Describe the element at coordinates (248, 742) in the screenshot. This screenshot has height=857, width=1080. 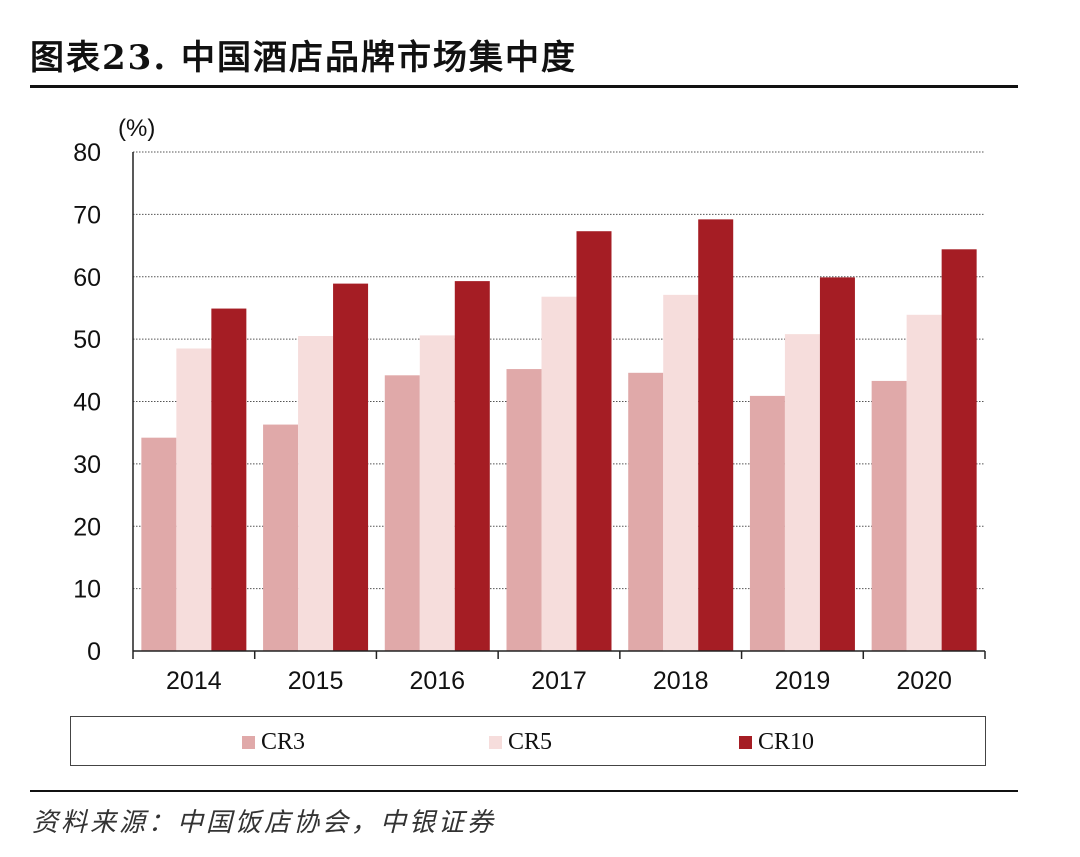
I see `legend-swatch-cr3` at that location.